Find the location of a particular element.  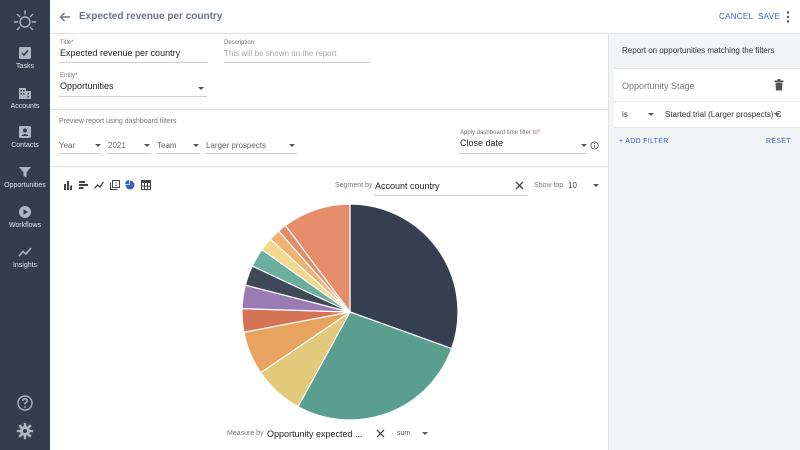

cancel-button: CANCEL is located at coordinates (736, 16).